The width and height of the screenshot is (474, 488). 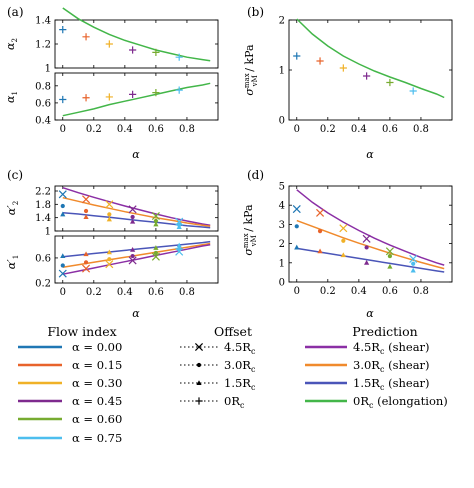 I want to click on y-axis-symbol: σ, so click(x=248, y=252).